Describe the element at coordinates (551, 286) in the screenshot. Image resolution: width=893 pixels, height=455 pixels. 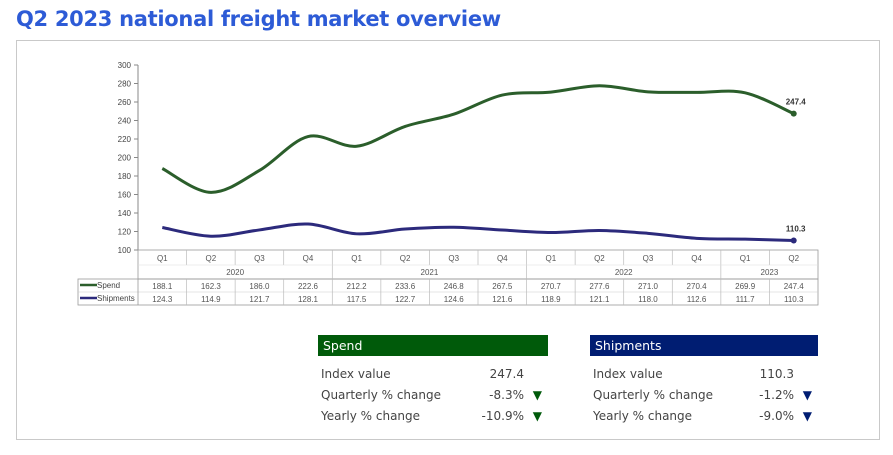
I see `table-cell: 270.7` at that location.